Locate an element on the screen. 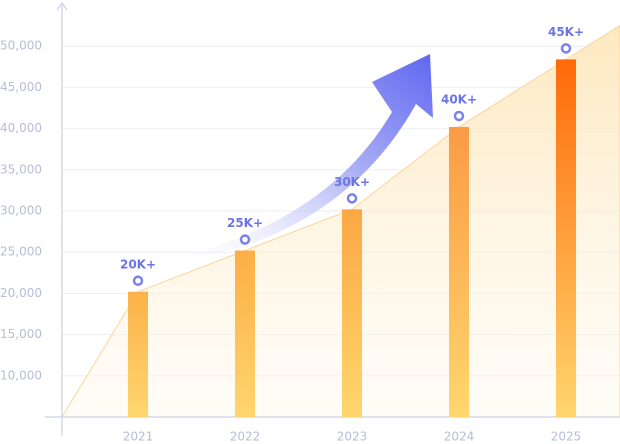 This screenshot has width=620, height=444. x-tick-label: 2022 is located at coordinates (245, 437).